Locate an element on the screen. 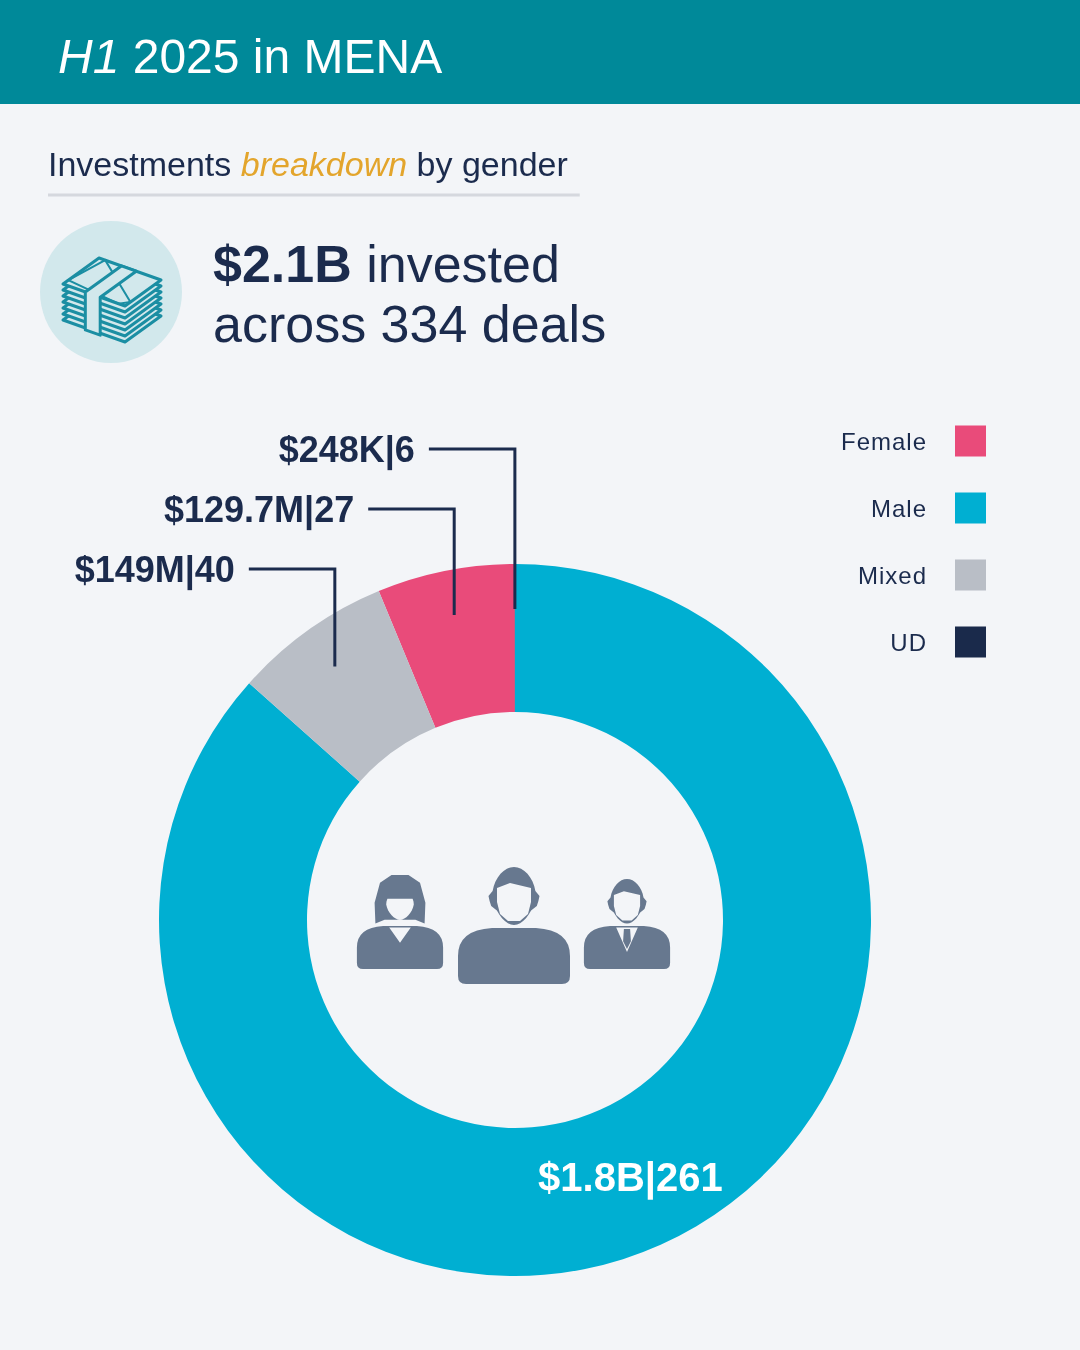 Image resolution: width=1080 pixels, height=1350 pixels. legend-label: Mixed is located at coordinates (892, 575).